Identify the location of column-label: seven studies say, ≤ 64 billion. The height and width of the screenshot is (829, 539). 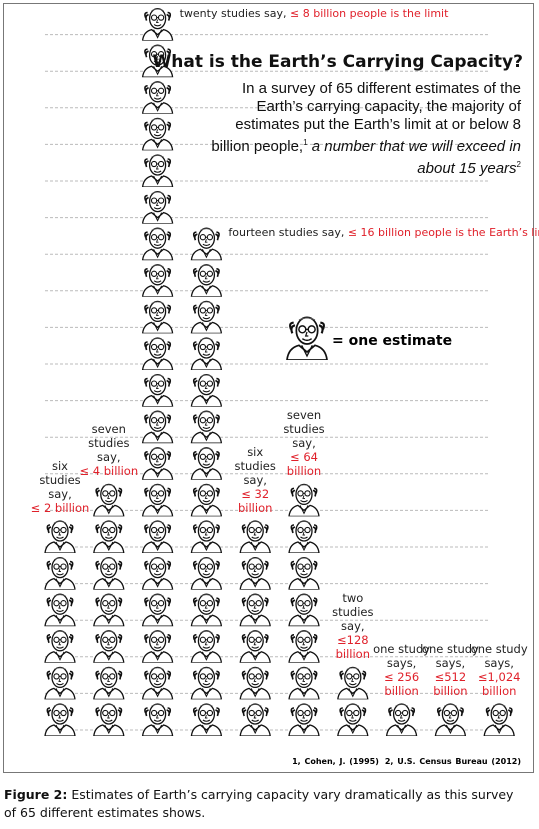
(304, 443).